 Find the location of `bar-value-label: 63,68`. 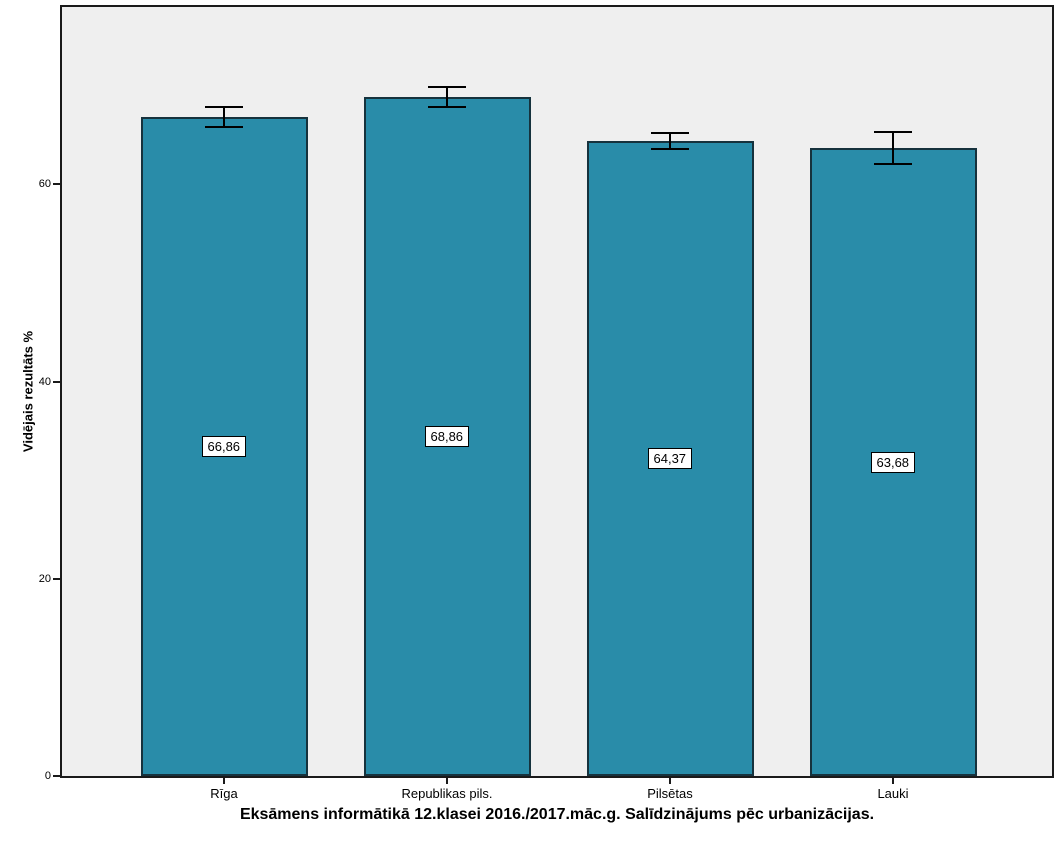

bar-value-label: 63,68 is located at coordinates (893, 462).